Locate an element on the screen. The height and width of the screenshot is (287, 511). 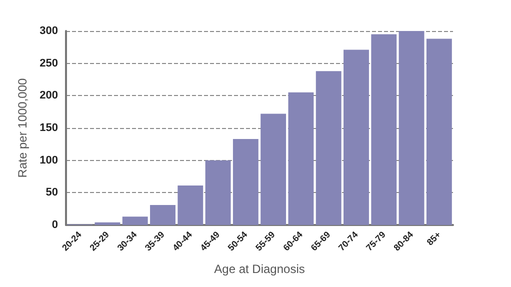
y-tick-label: 100 is located at coordinates (49, 160).